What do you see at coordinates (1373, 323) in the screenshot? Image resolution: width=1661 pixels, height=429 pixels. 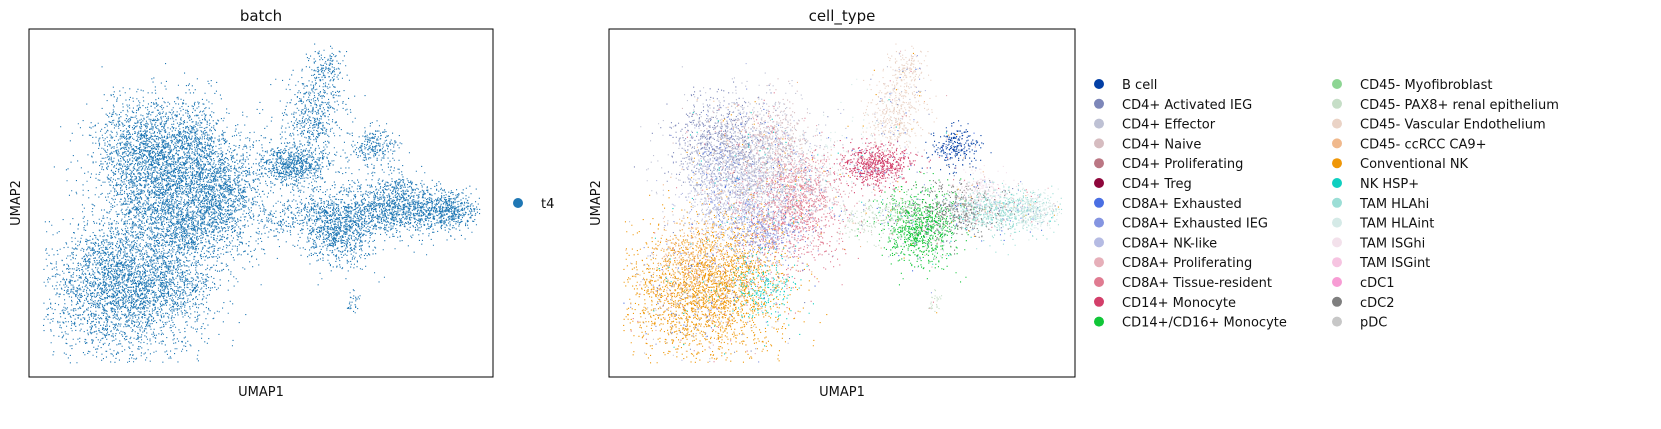 I see `legend-label: pDC` at bounding box center [1373, 323].